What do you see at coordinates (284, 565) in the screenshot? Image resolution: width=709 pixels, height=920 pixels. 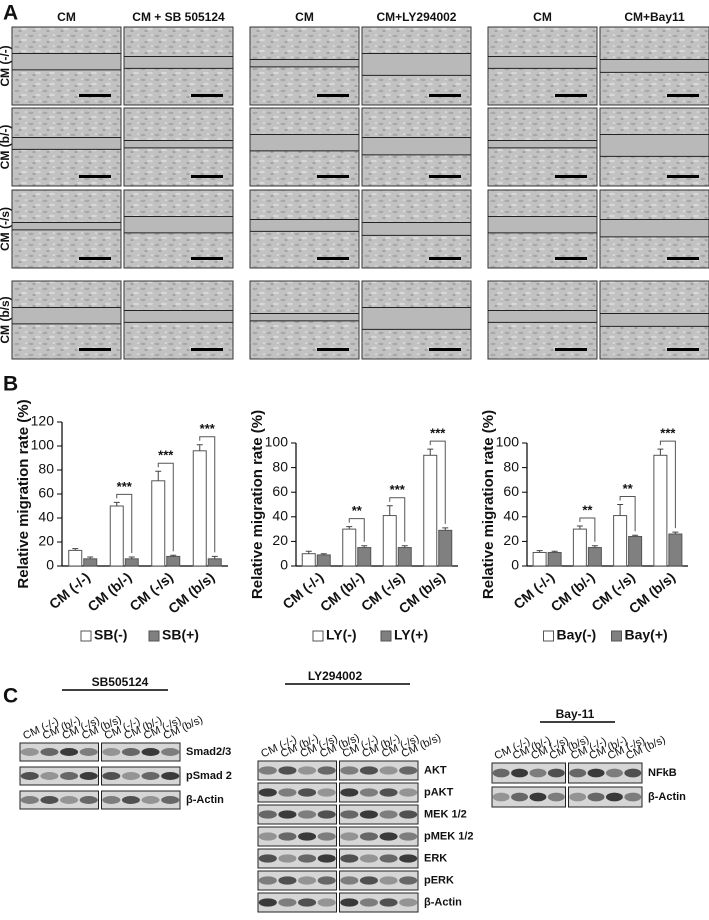 I see `y-tick-label: 0` at bounding box center [284, 565].